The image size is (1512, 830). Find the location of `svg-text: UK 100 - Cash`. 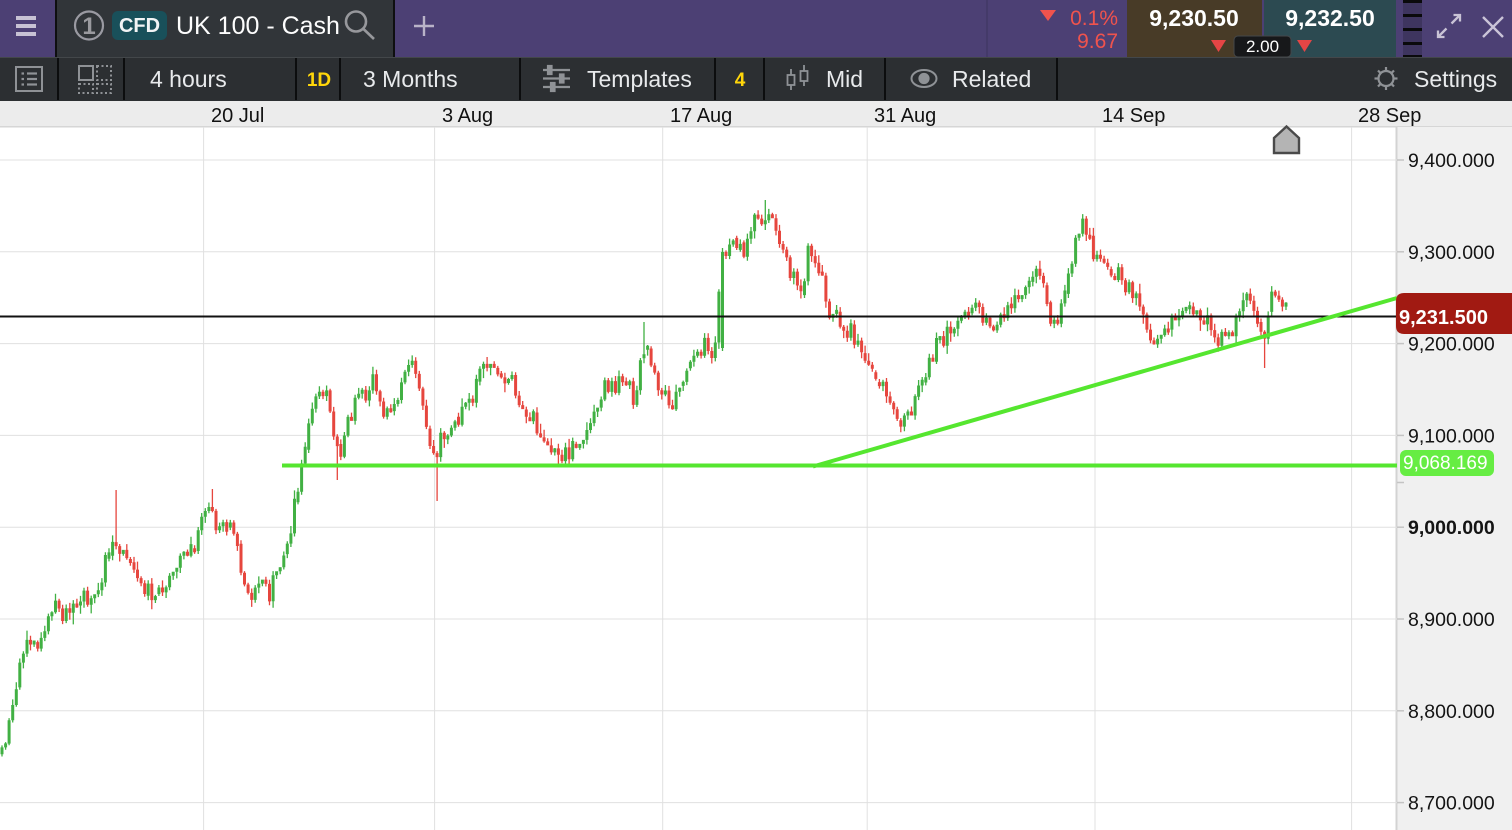

svg-text: UK 100 - Cash is located at coordinates (258, 26).